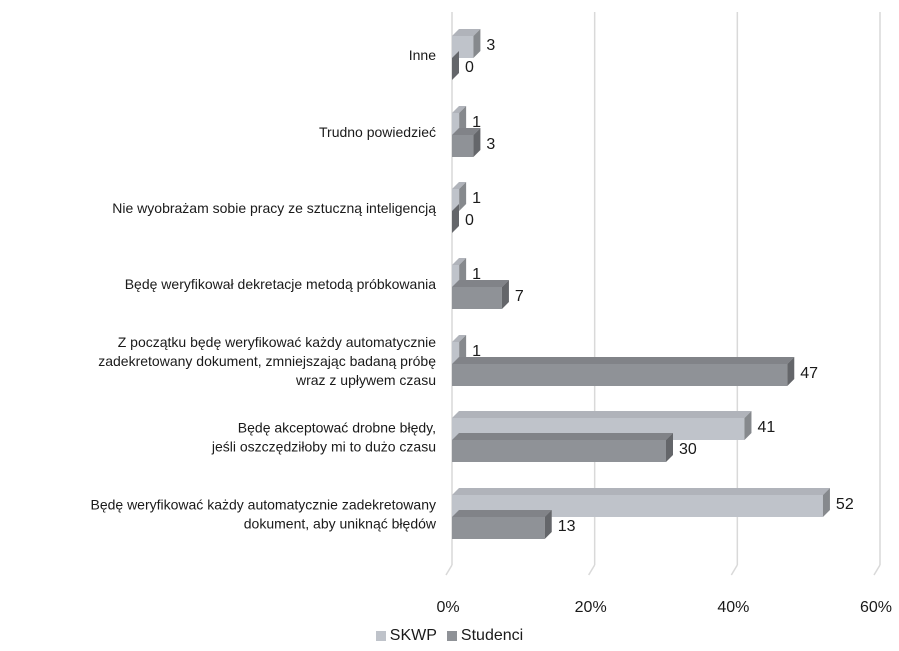  I want to click on legend-item-studenci: Studenci, so click(485, 636).